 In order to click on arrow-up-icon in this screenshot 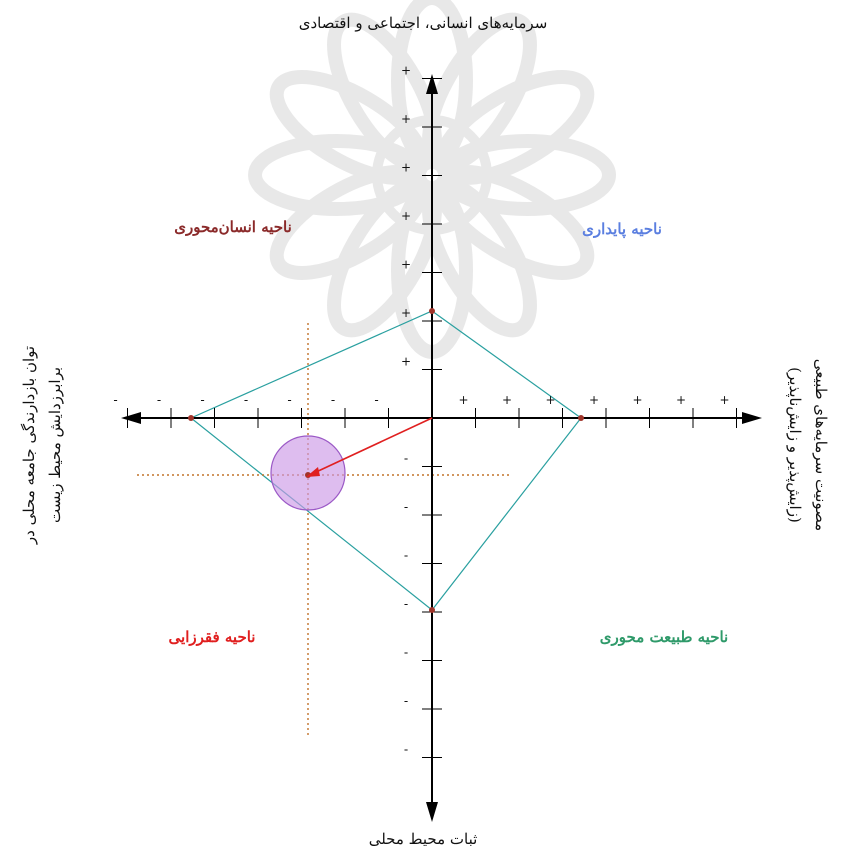, I will do `click(432, 84)`.